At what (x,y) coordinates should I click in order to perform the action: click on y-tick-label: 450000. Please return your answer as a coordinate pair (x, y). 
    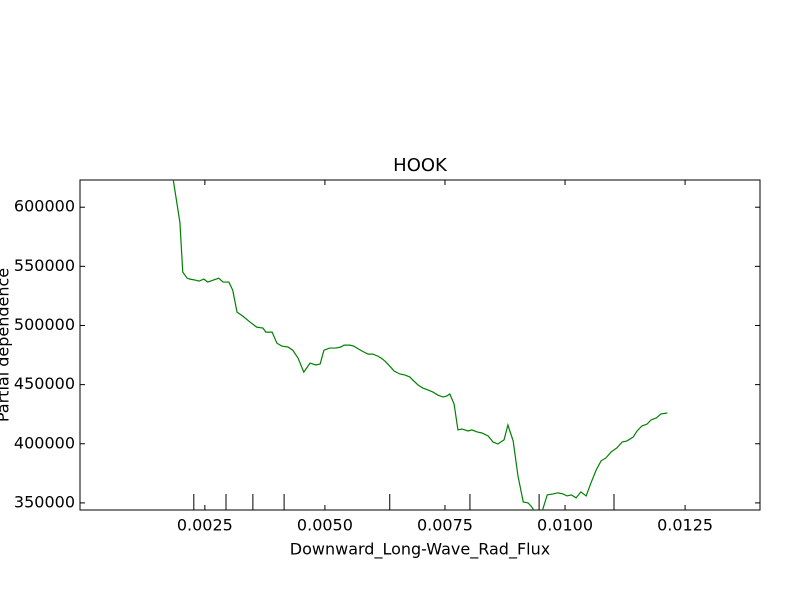
    Looking at the image, I should click on (44, 383).